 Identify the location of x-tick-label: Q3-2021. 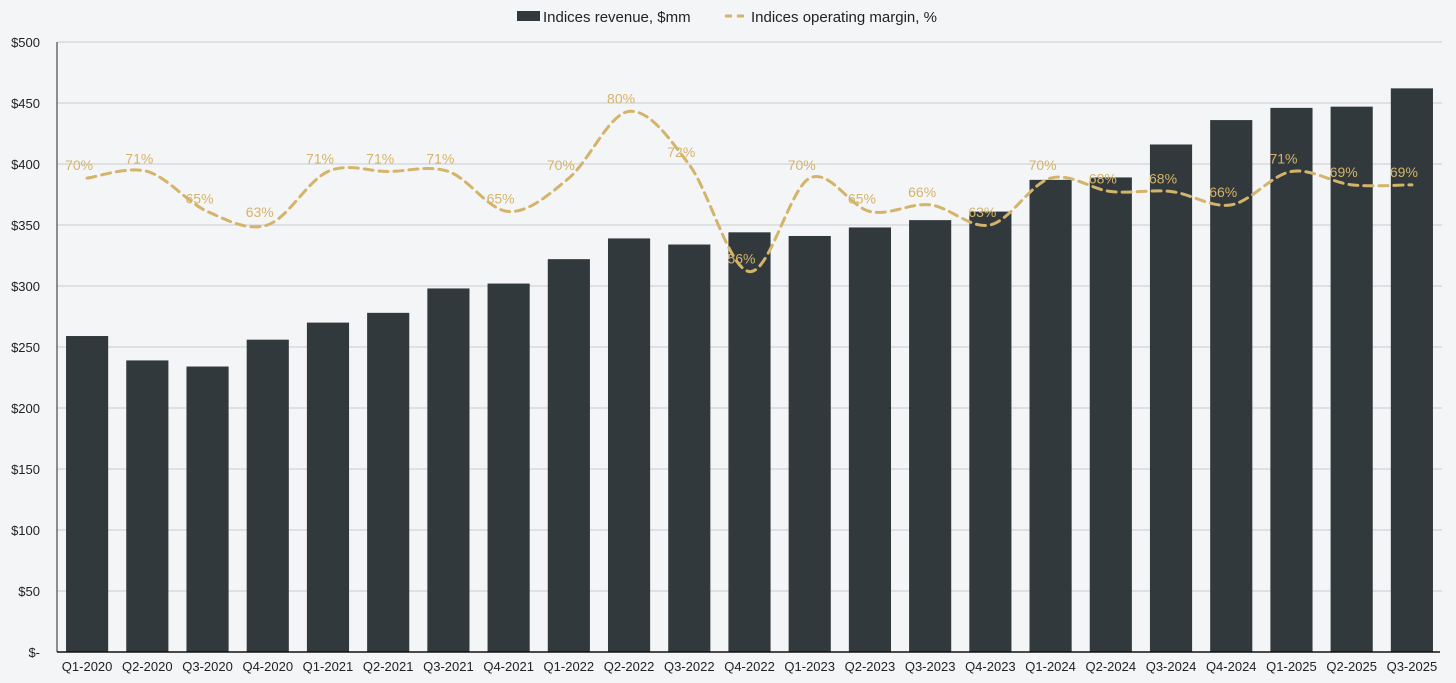
(448, 666).